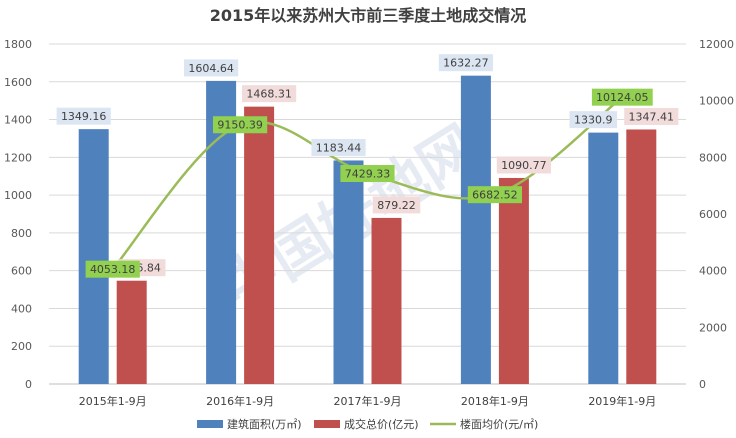  I want to click on data-label-avg-price: 4053.18, so click(113, 269).